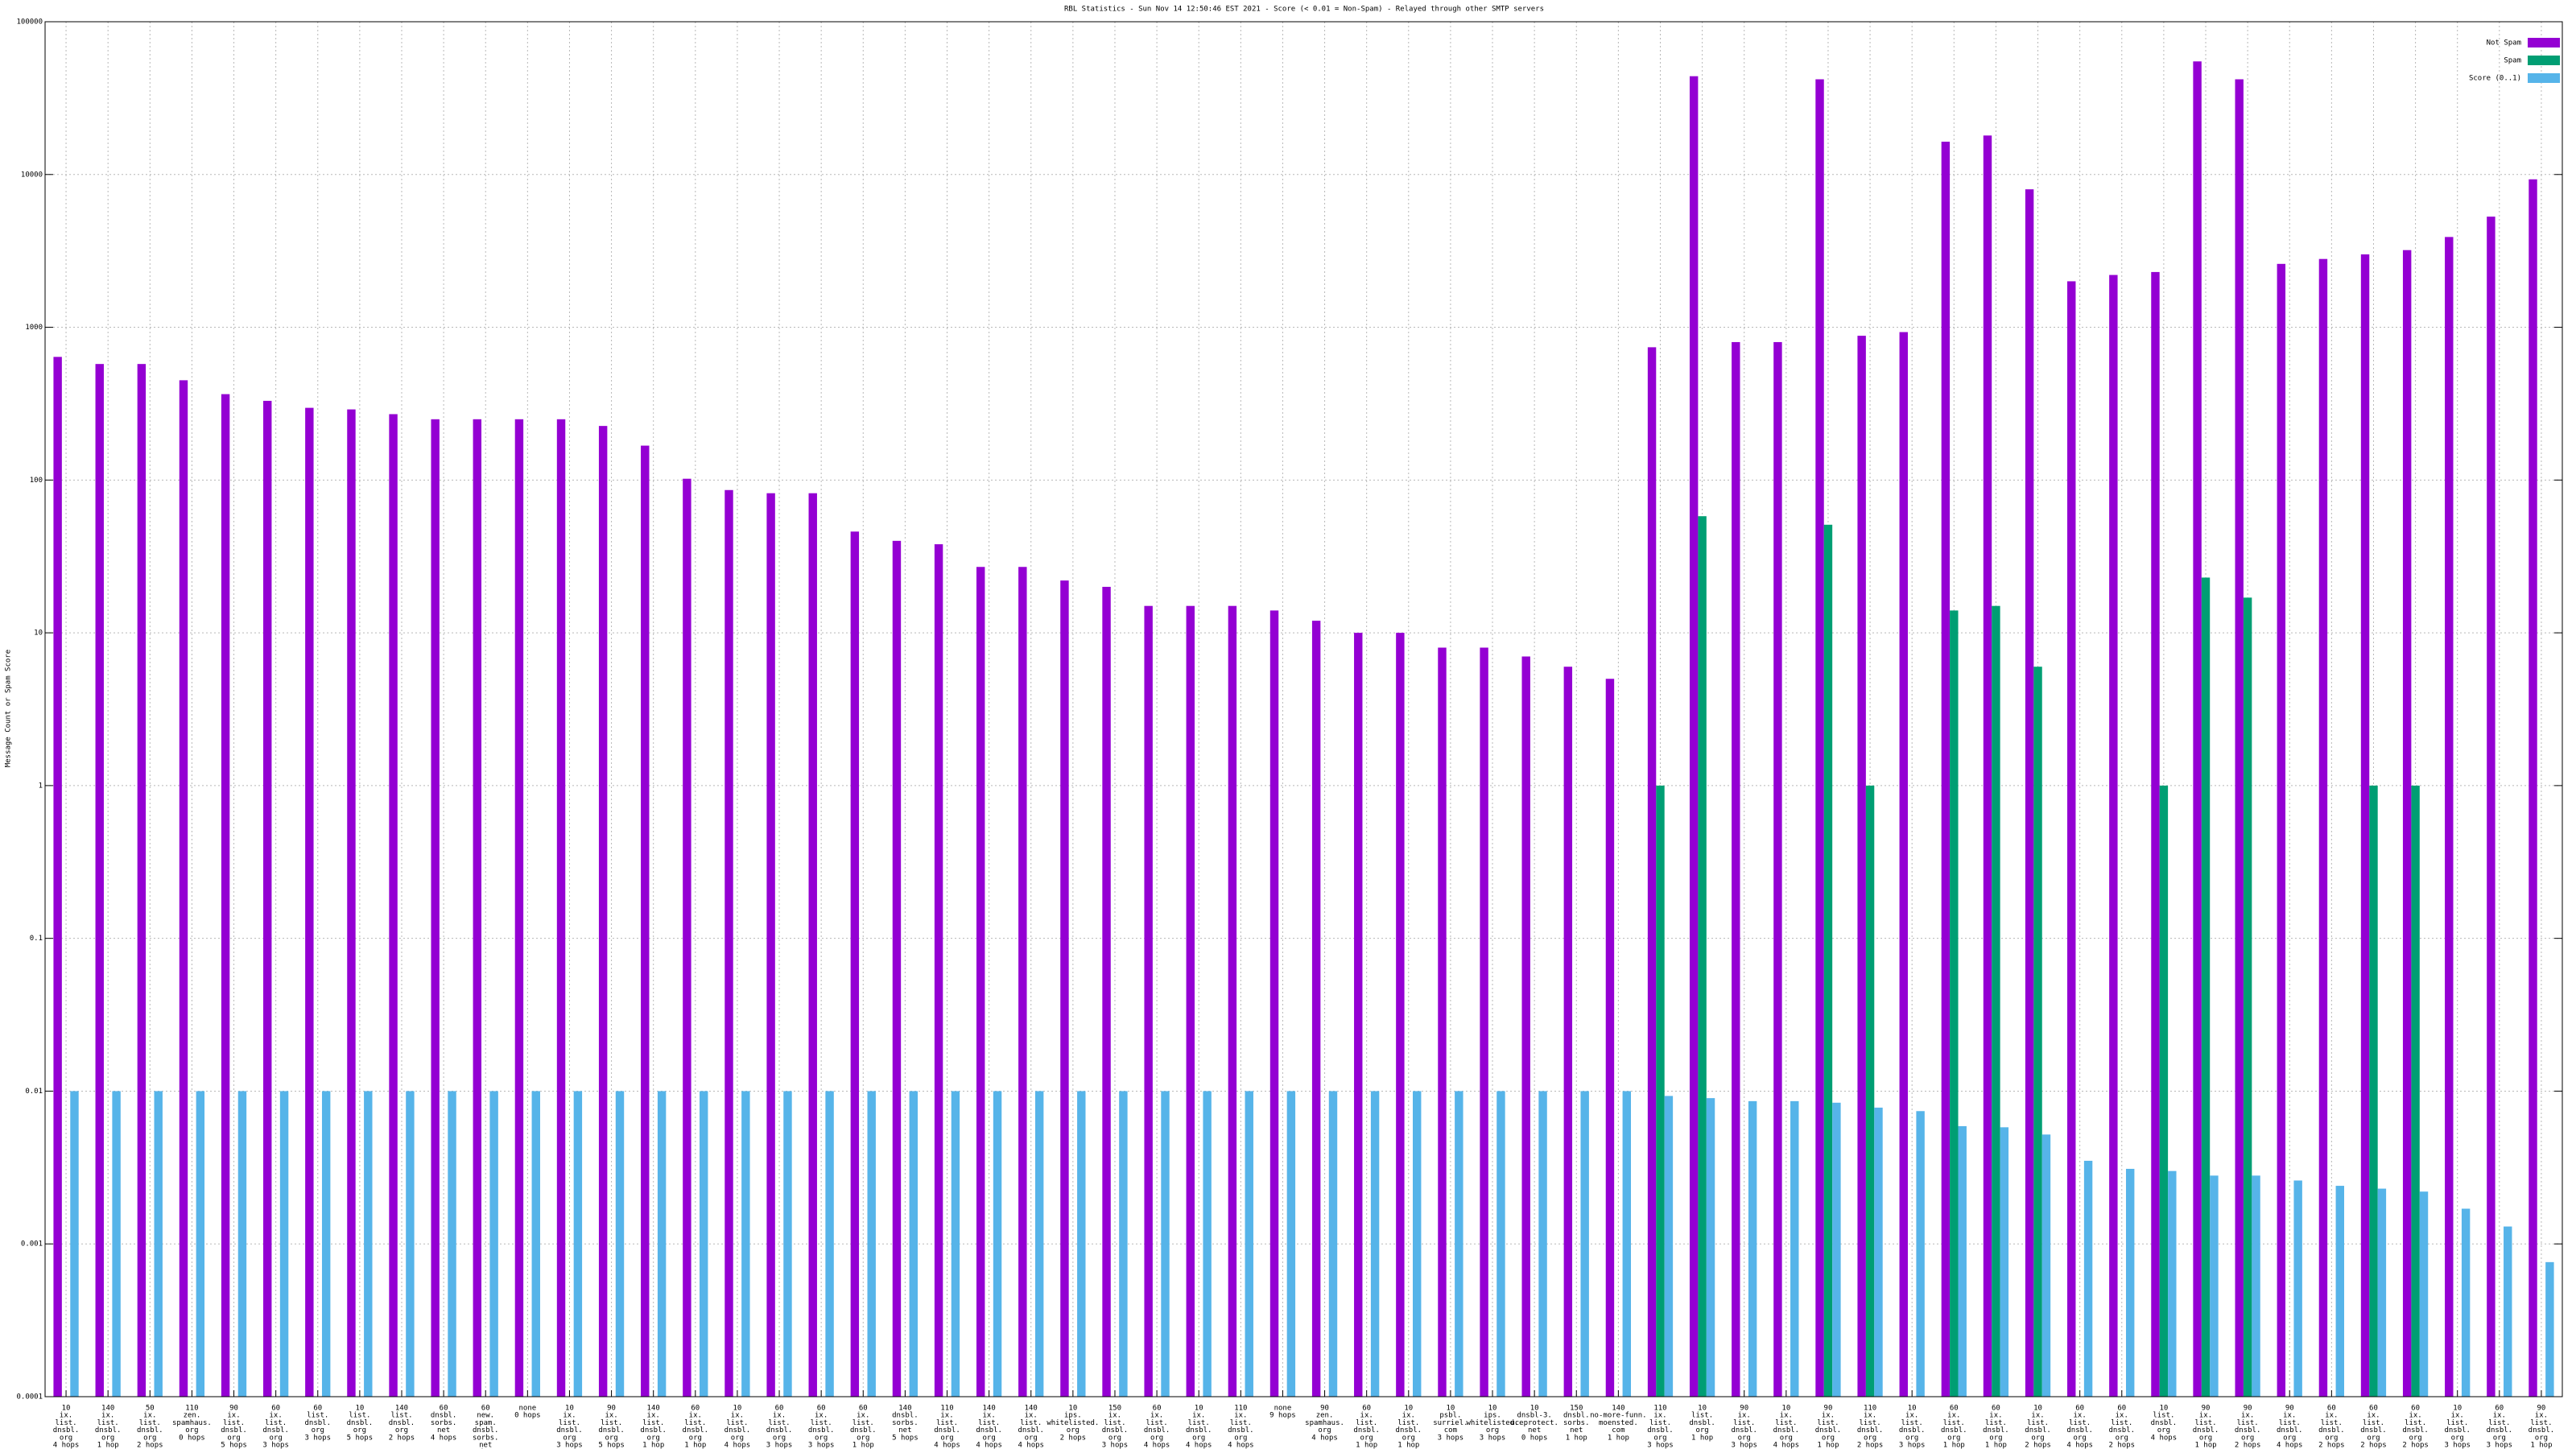  Describe the element at coordinates (2544, 78) in the screenshot. I see `legend-swatch` at that location.